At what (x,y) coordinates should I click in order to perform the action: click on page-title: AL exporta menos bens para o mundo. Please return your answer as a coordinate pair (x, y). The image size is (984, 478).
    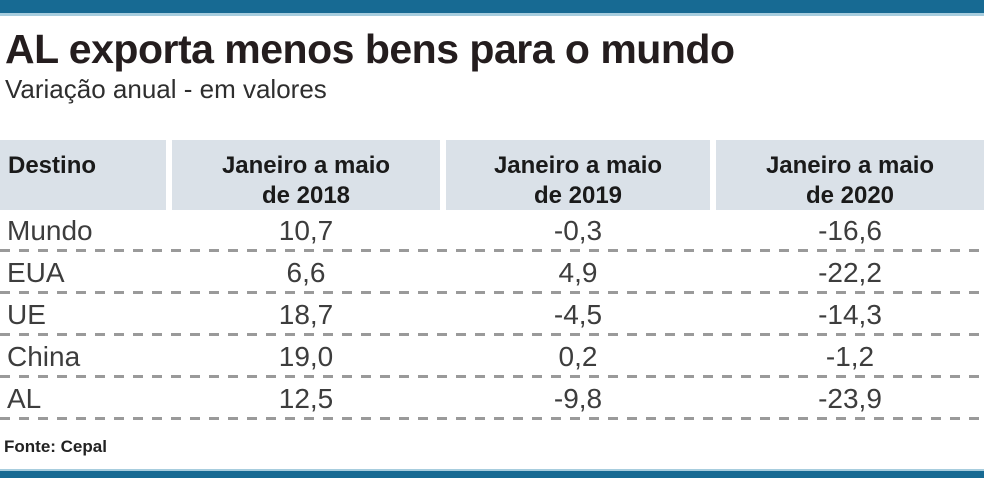
    Looking at the image, I should click on (370, 49).